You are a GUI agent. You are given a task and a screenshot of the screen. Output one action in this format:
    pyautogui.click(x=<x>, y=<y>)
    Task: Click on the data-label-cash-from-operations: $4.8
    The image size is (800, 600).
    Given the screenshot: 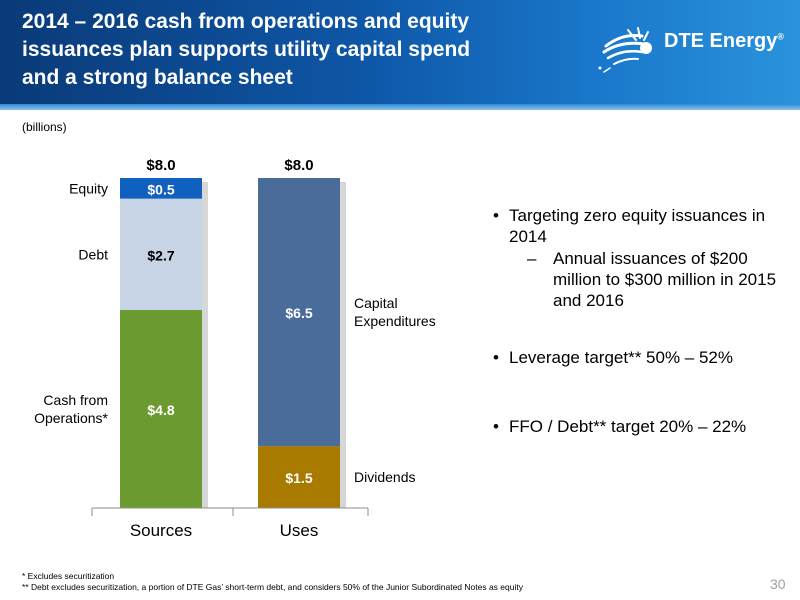 What is the action you would take?
    pyautogui.click(x=160, y=410)
    